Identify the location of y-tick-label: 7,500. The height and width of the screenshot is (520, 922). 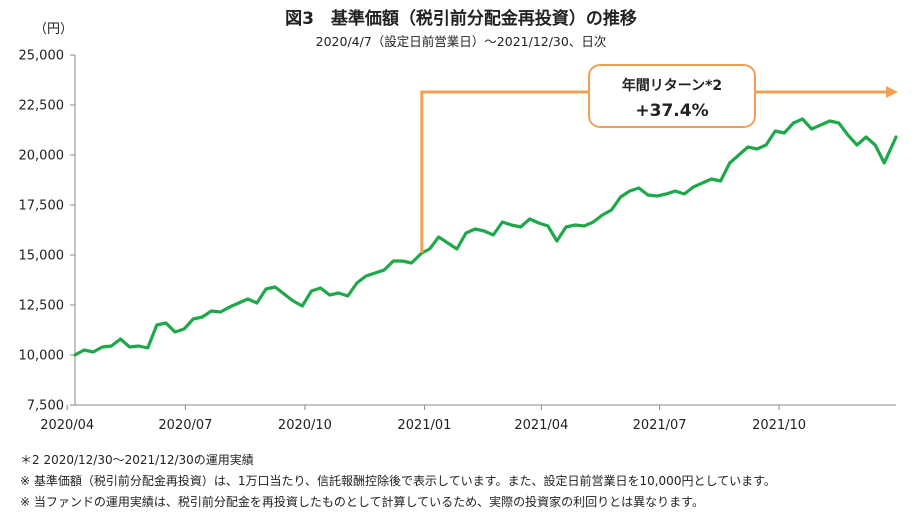
(45, 406).